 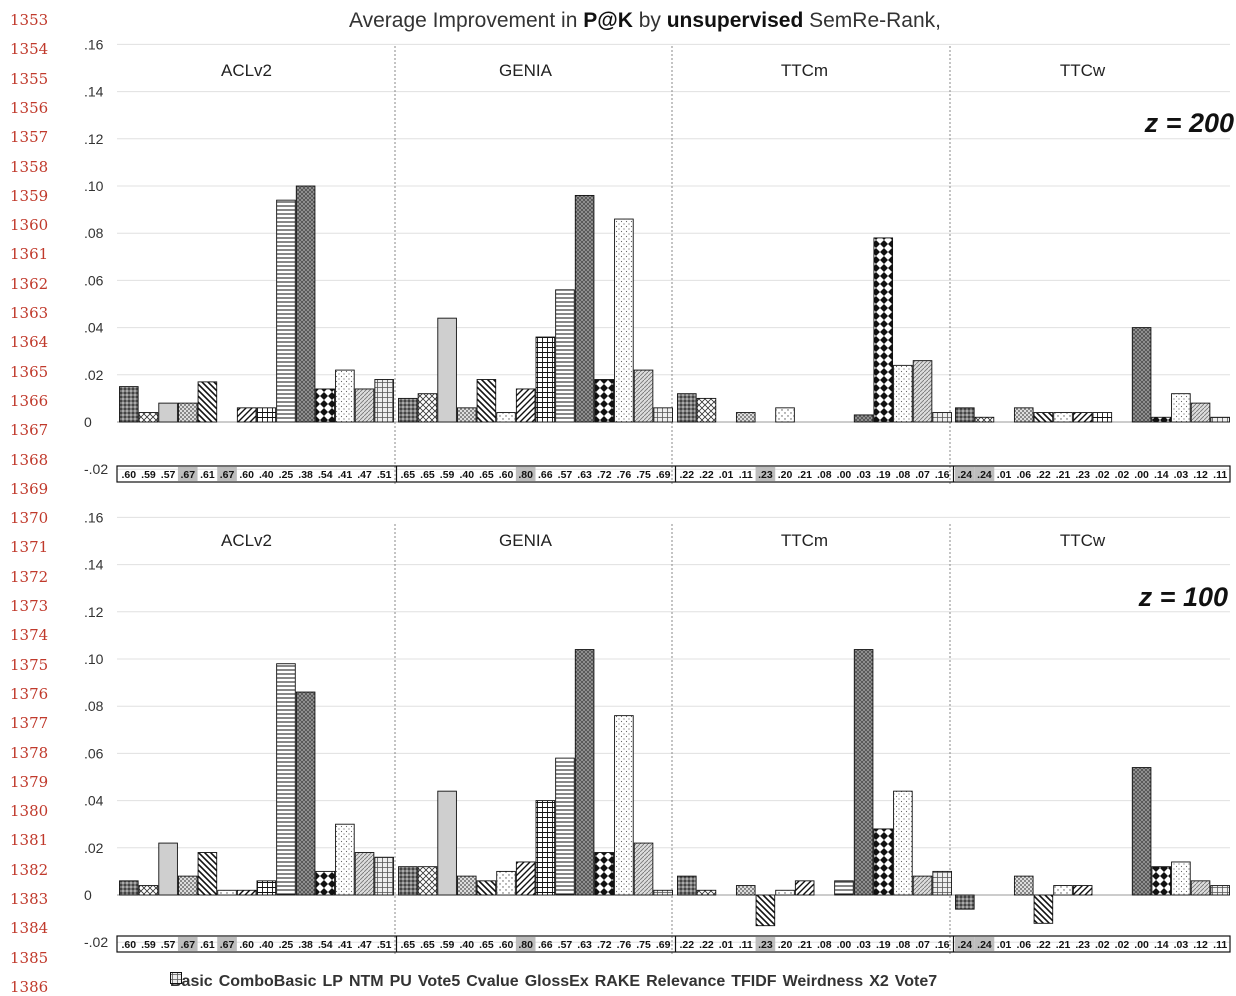 I want to click on legend-item: Vote5, so click(x=315, y=981).